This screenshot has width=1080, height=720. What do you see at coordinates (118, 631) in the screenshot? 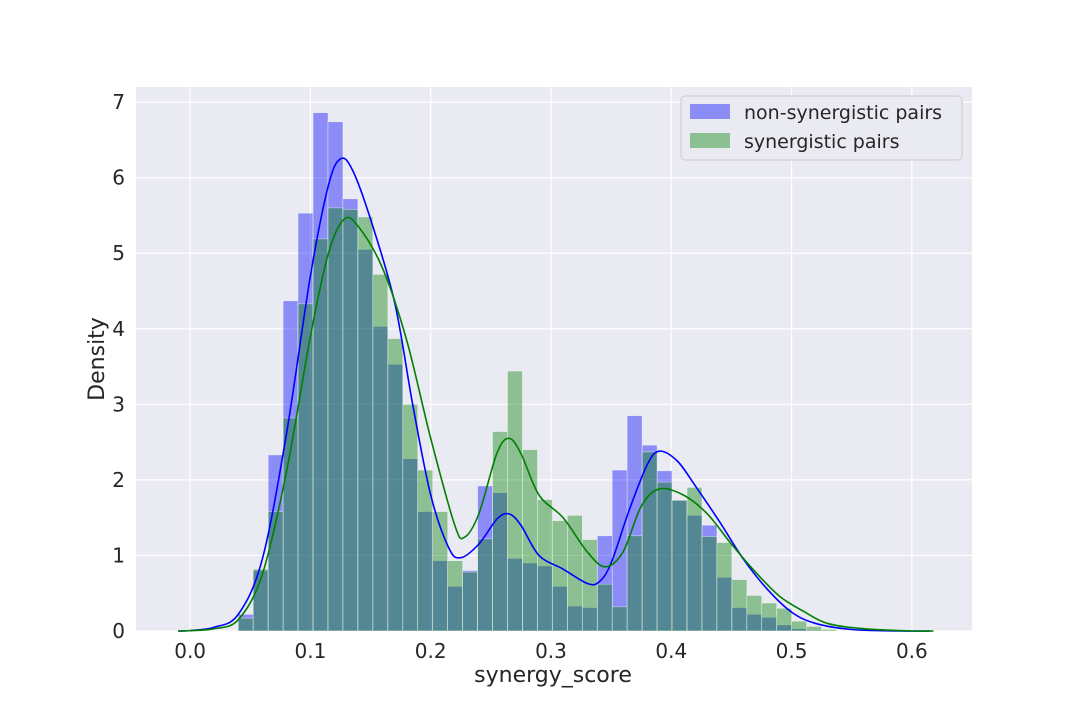
I see `y-tick-label-0: 0` at bounding box center [118, 631].